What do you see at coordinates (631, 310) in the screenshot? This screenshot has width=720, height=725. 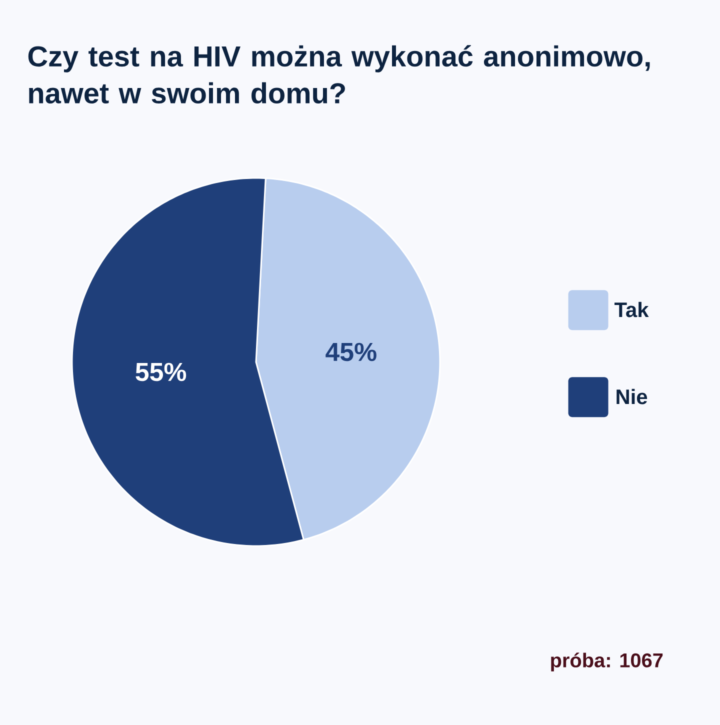 I see `legend-label: Tak` at bounding box center [631, 310].